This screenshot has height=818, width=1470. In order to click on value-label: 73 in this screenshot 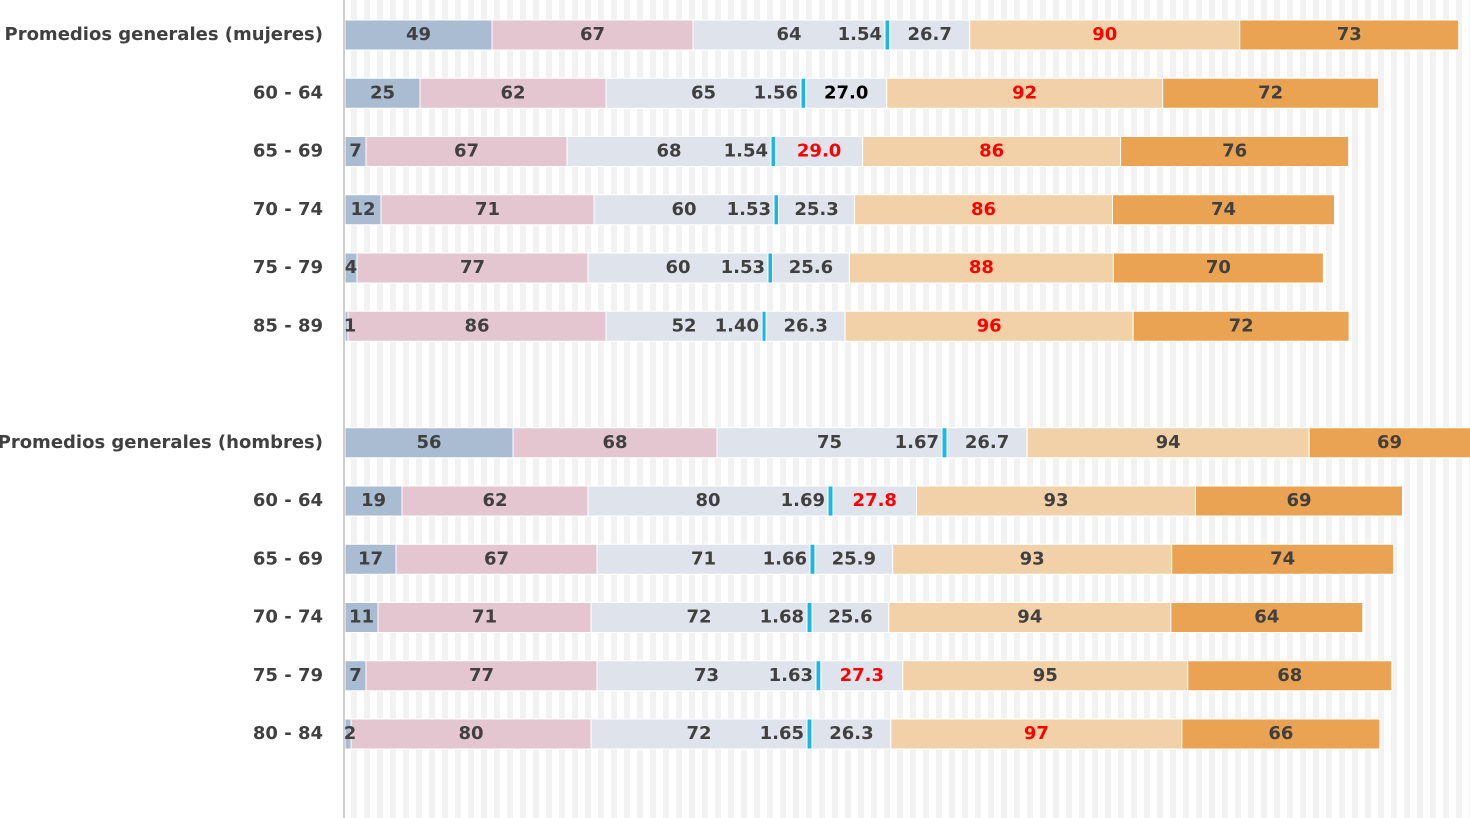, I will do `click(1349, 34)`.